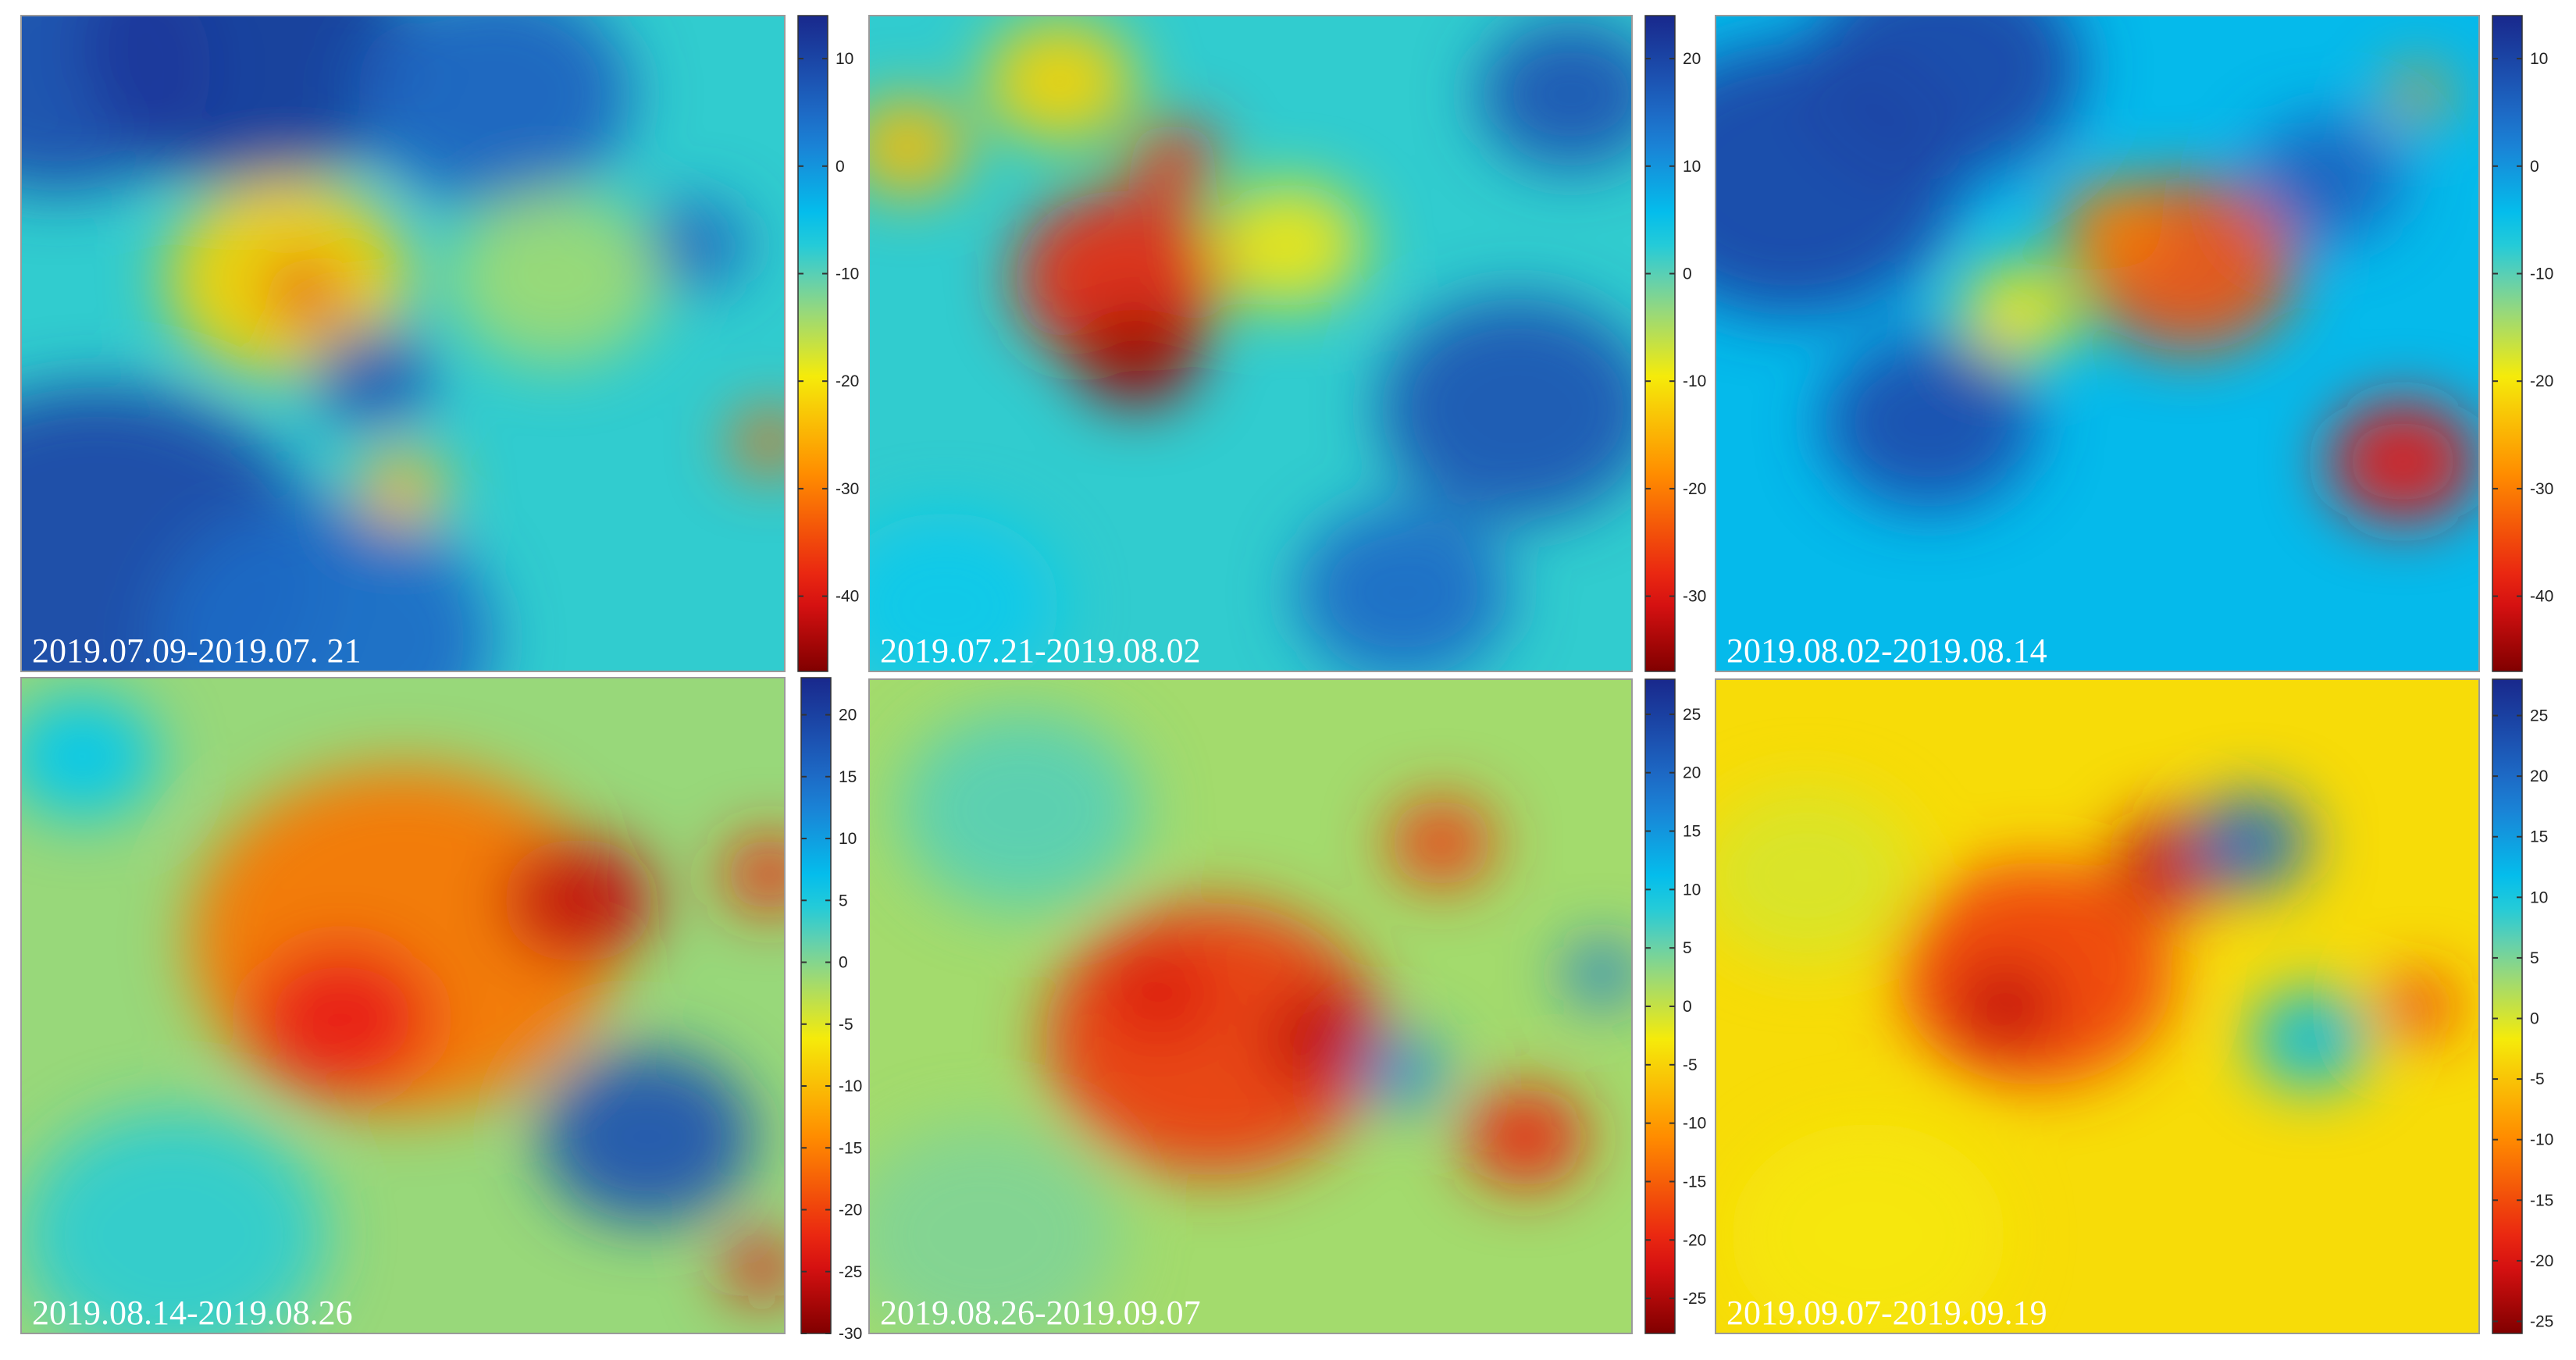 The height and width of the screenshot is (1360, 2576). Describe the element at coordinates (197, 651) in the screenshot. I see `panel-title: 2019.07.09-2019.07. 21` at that location.